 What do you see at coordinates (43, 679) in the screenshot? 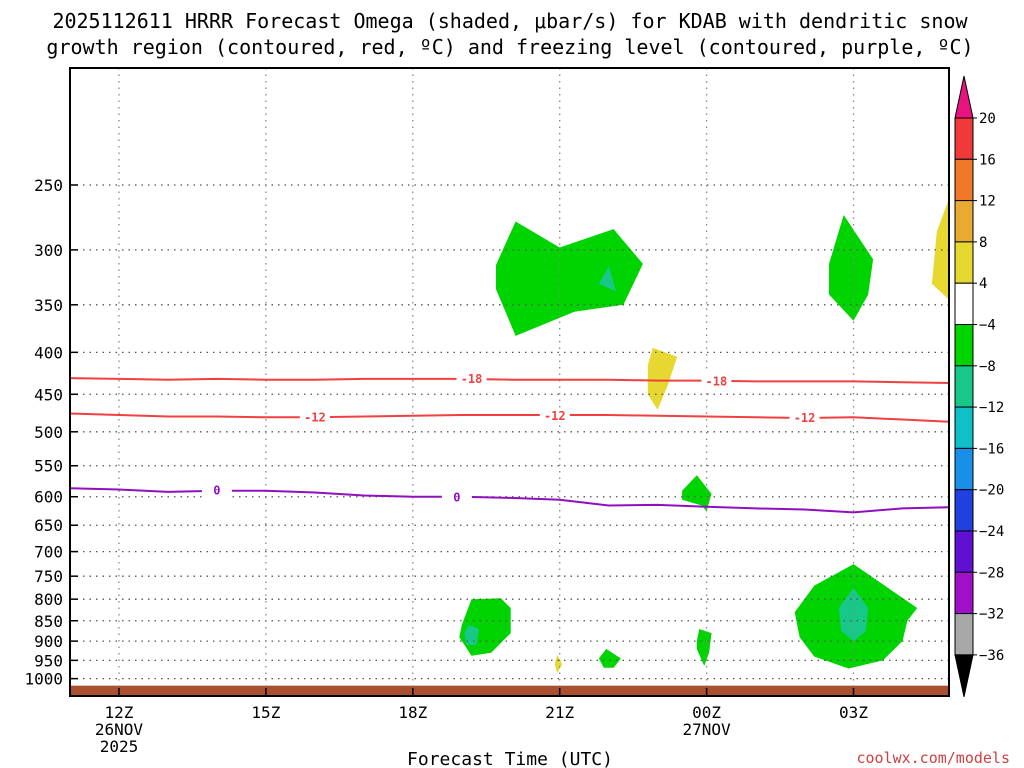
I see `y-tick-label-1000: 1000` at bounding box center [43, 679].